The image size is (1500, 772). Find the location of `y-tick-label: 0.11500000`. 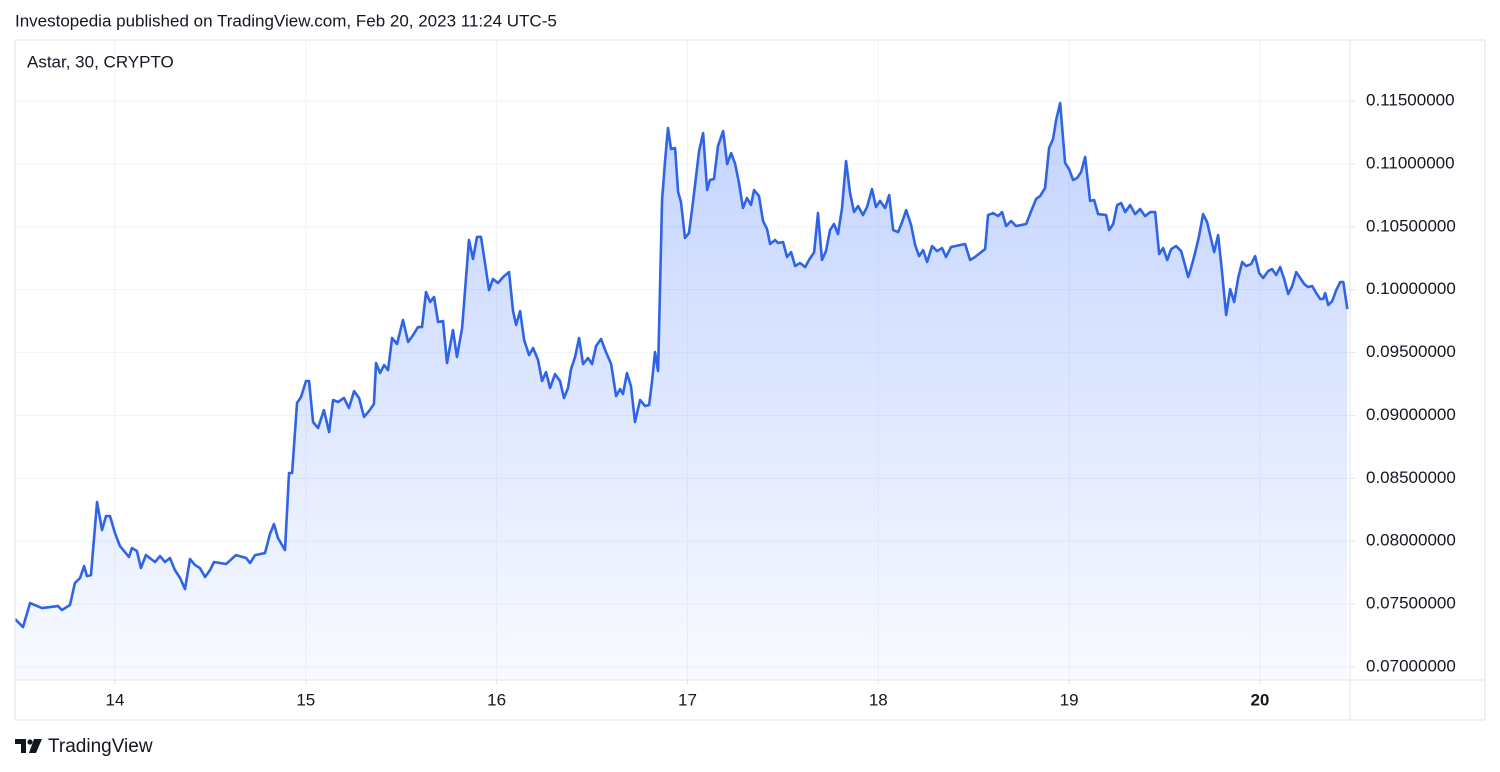

y-tick-label: 0.11500000 is located at coordinates (1410, 99).